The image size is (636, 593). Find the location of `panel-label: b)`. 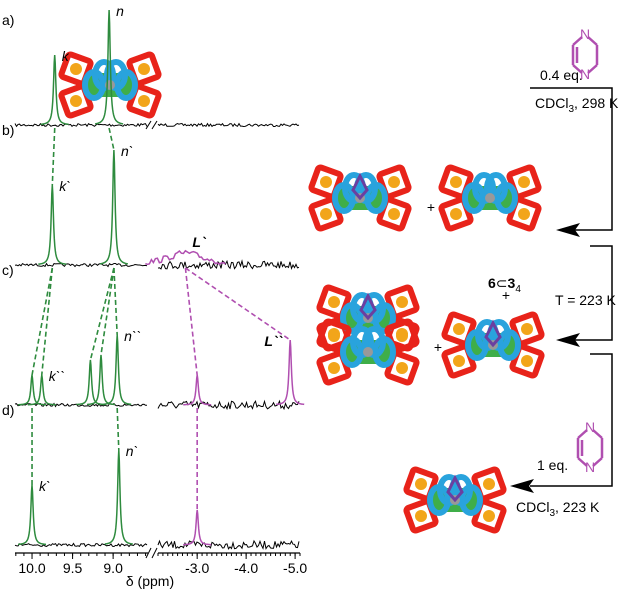

panel-label: b) is located at coordinates (8, 130).